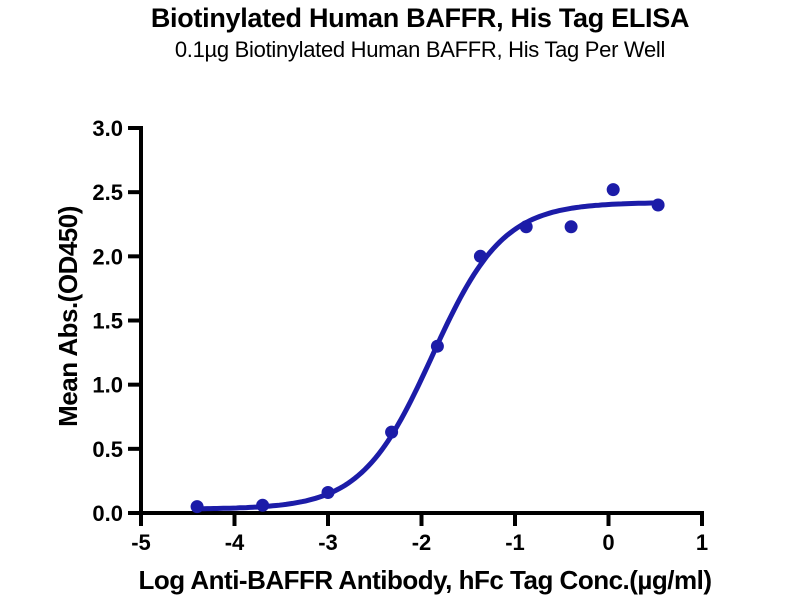 This screenshot has height=600, width=800. I want to click on y-tick-label: 1.5, so click(107, 321).